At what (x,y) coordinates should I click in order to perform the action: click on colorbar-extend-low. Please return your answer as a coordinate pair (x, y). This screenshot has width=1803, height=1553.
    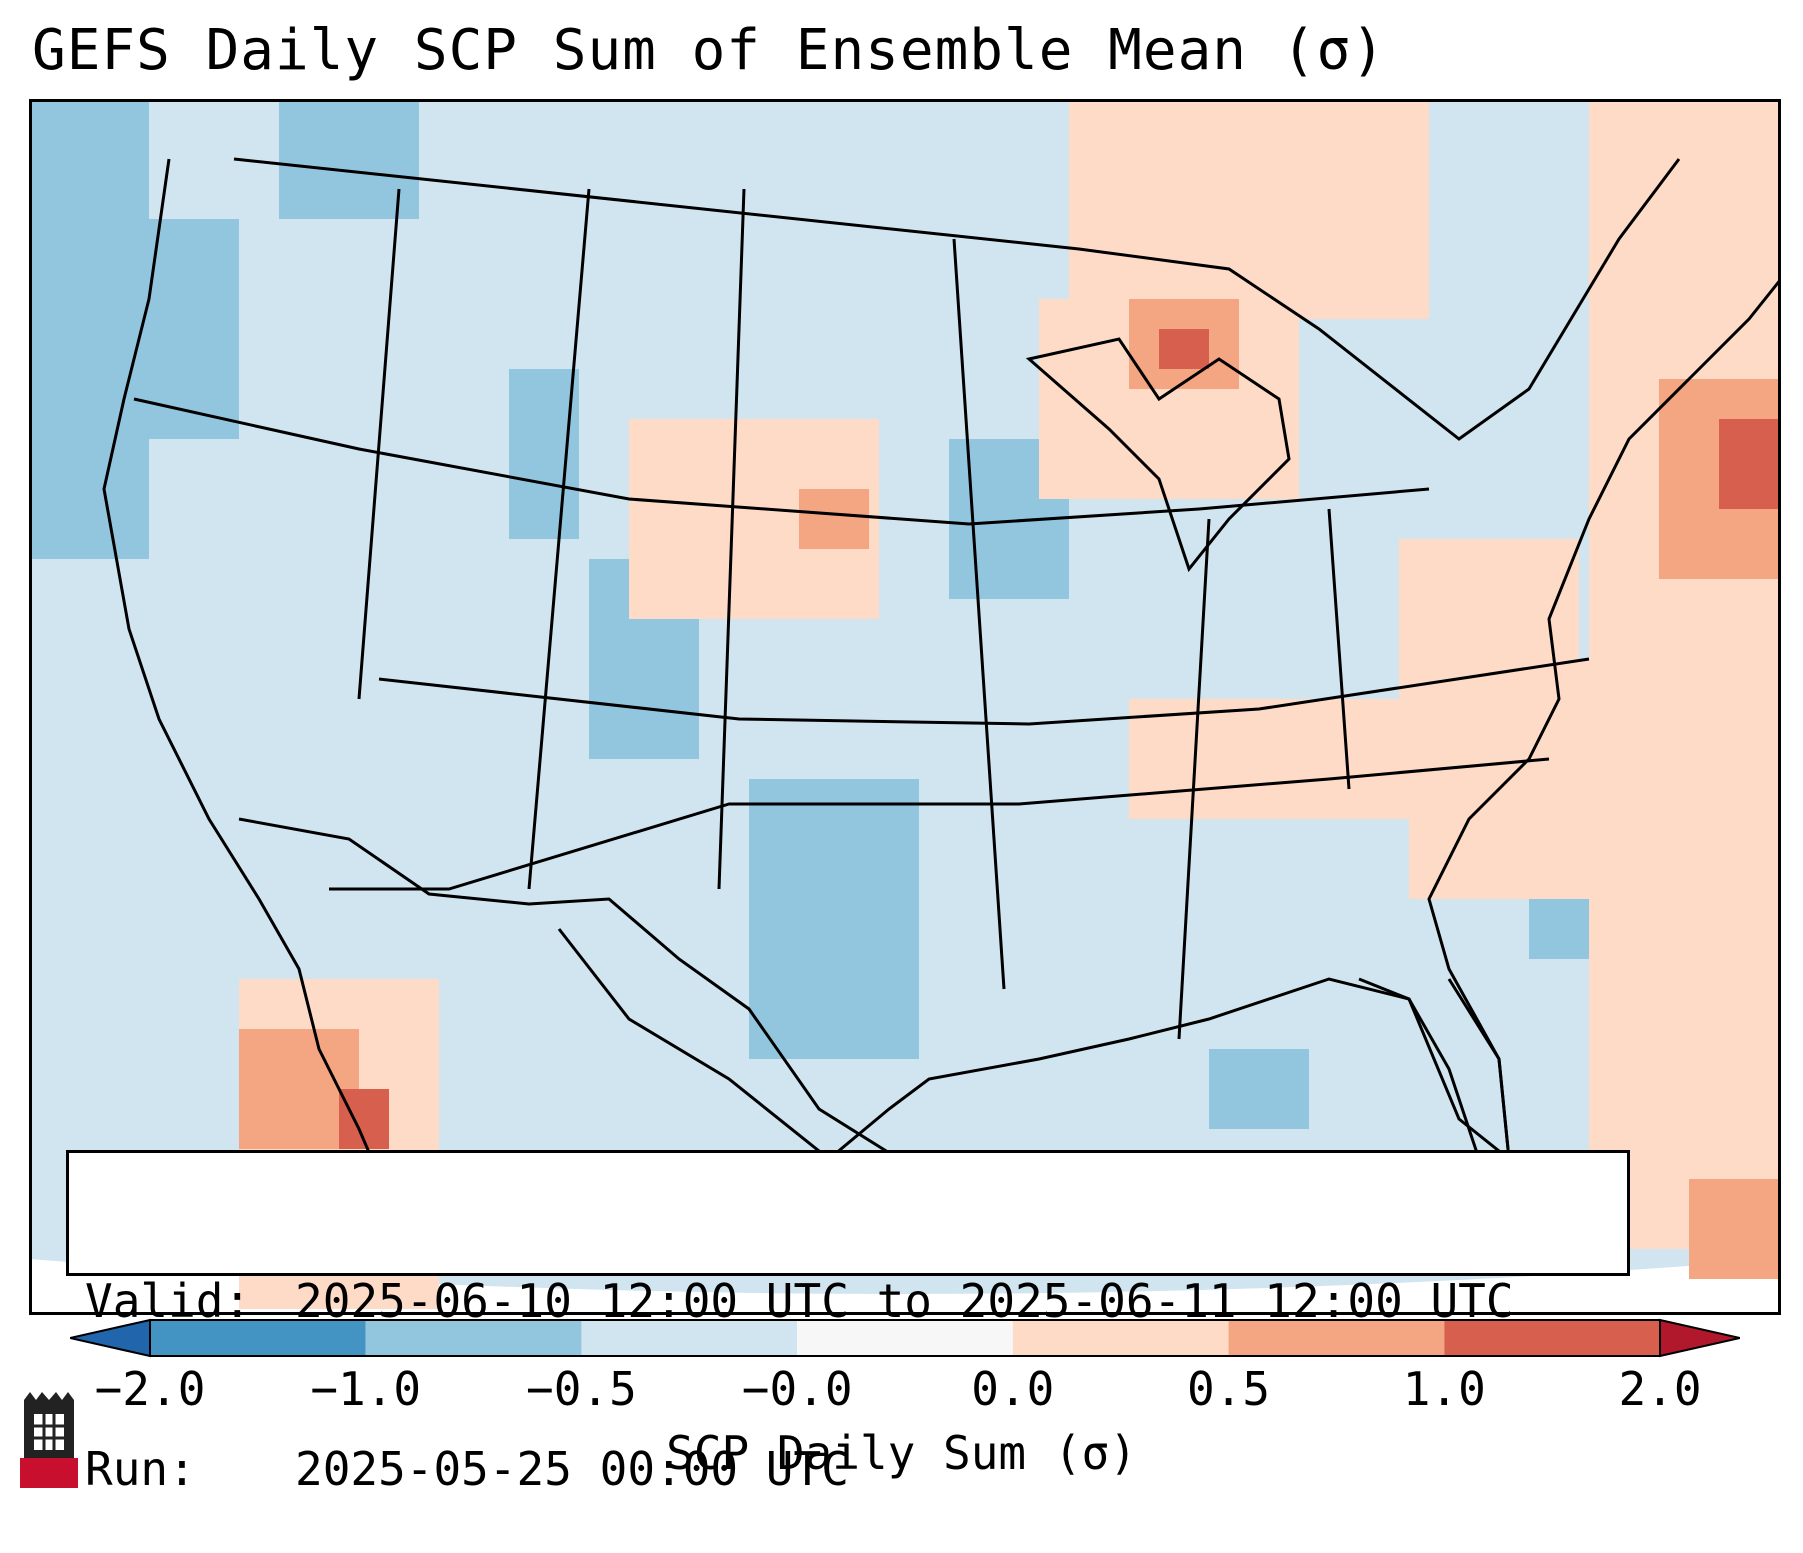
    Looking at the image, I should click on (110, 1338).